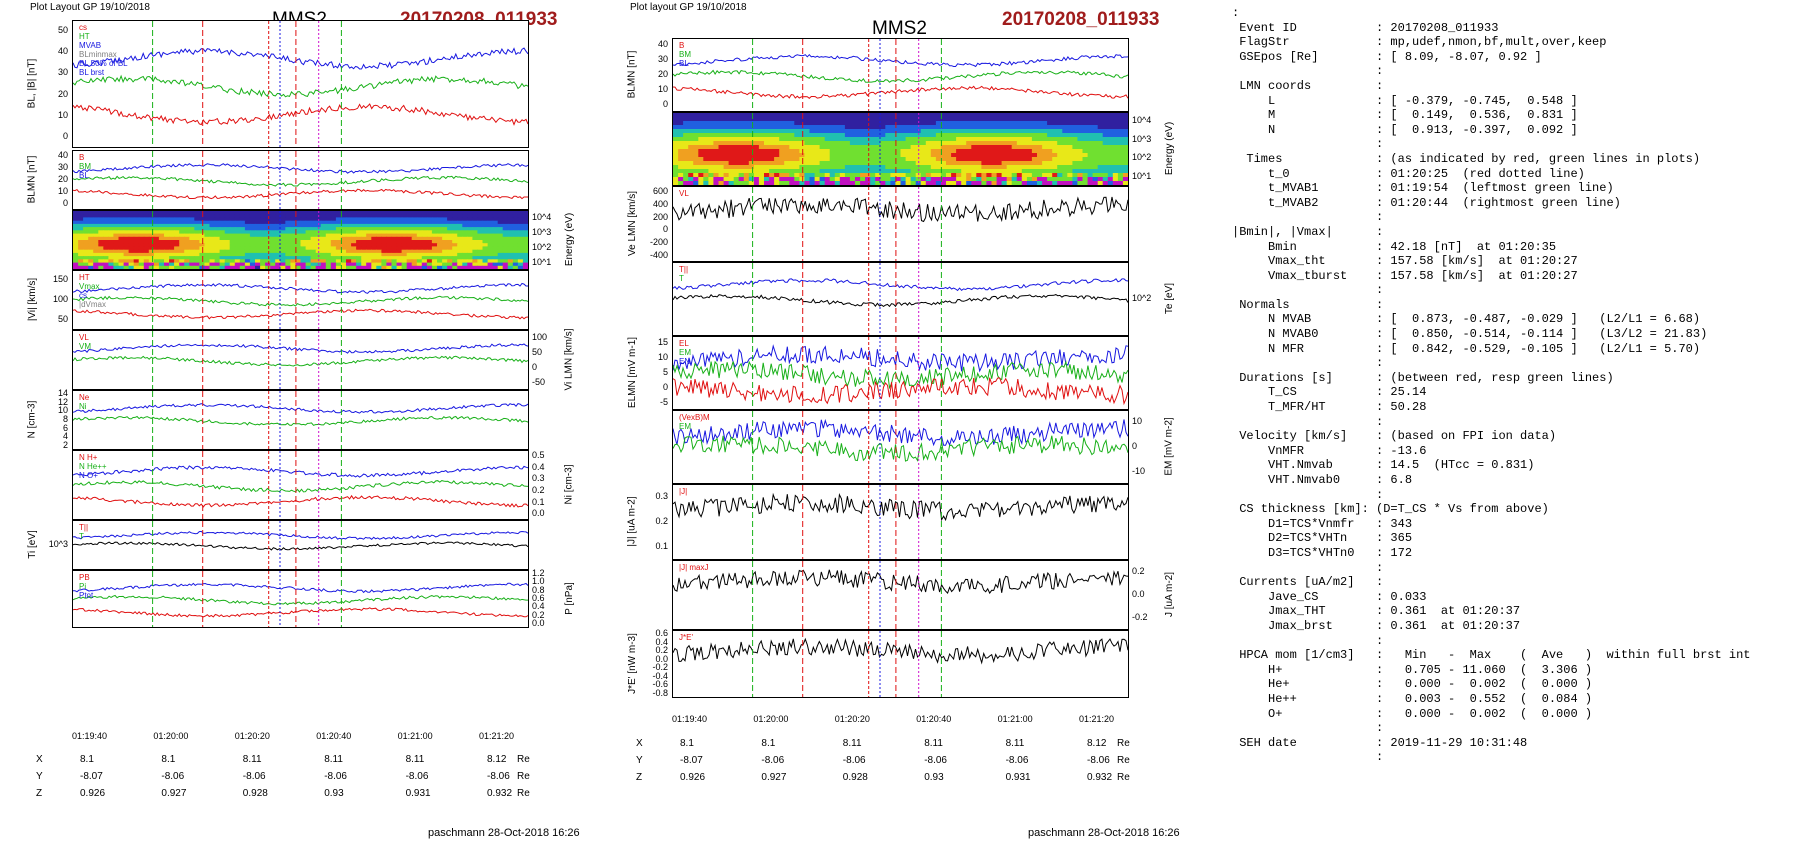  What do you see at coordinates (1308, 144) in the screenshot?
I see `info-line: :` at bounding box center [1308, 144].